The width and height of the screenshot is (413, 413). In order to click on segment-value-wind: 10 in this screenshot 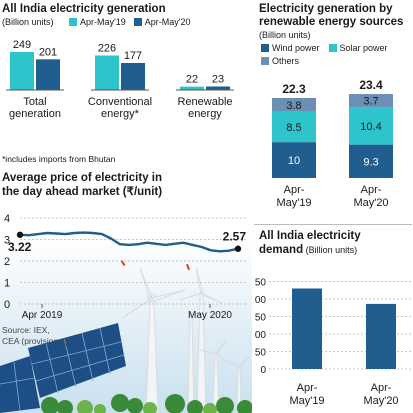, I will do `click(294, 161)`.